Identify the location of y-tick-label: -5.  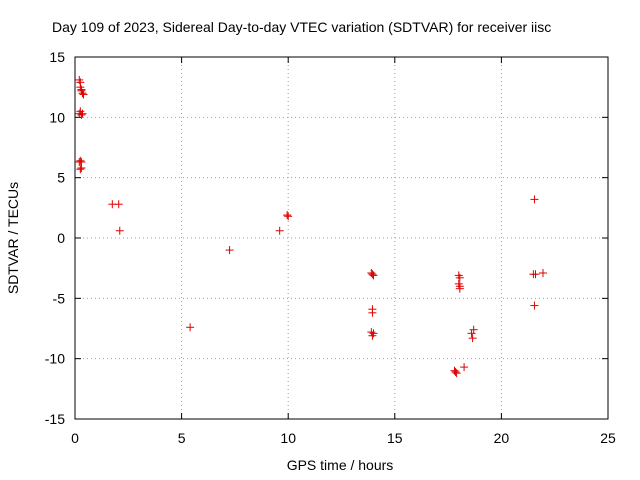
(59, 298).